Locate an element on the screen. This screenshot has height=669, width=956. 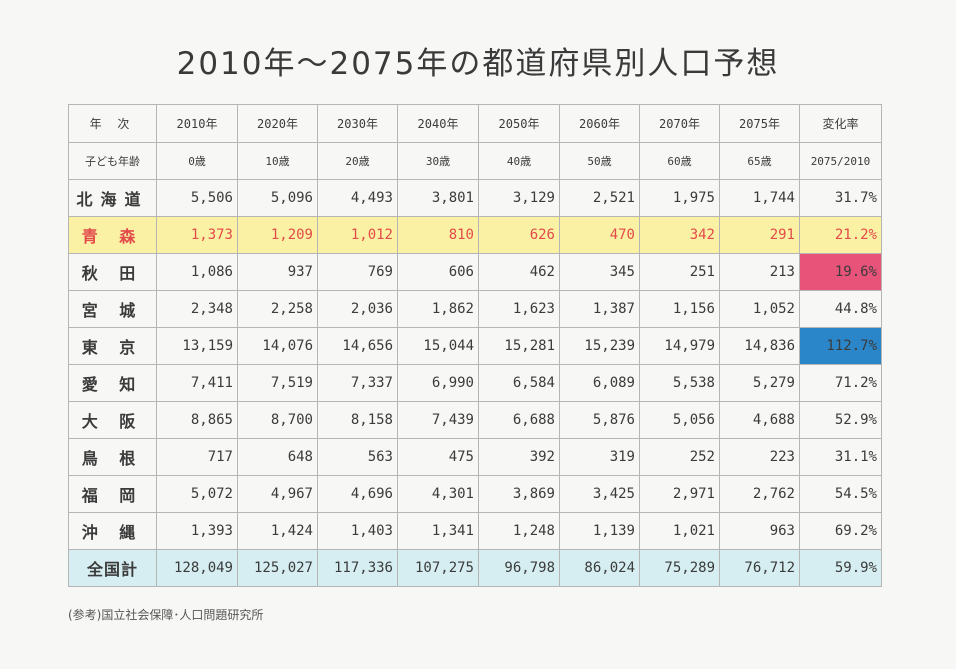
population-cell: 1,387 is located at coordinates (599, 309).